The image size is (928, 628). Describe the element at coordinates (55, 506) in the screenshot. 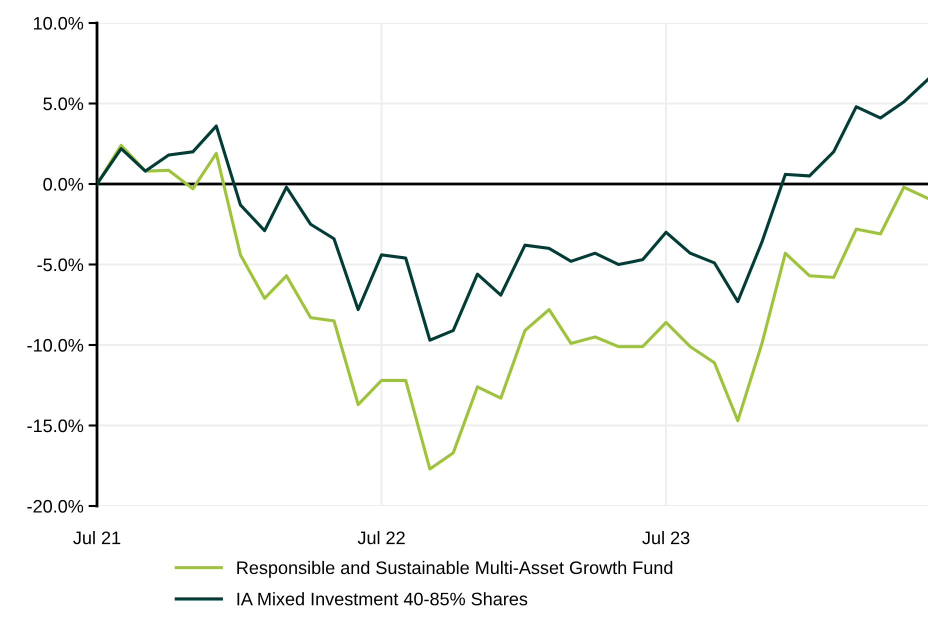

I see `y-tick-label: -20.0%` at that location.